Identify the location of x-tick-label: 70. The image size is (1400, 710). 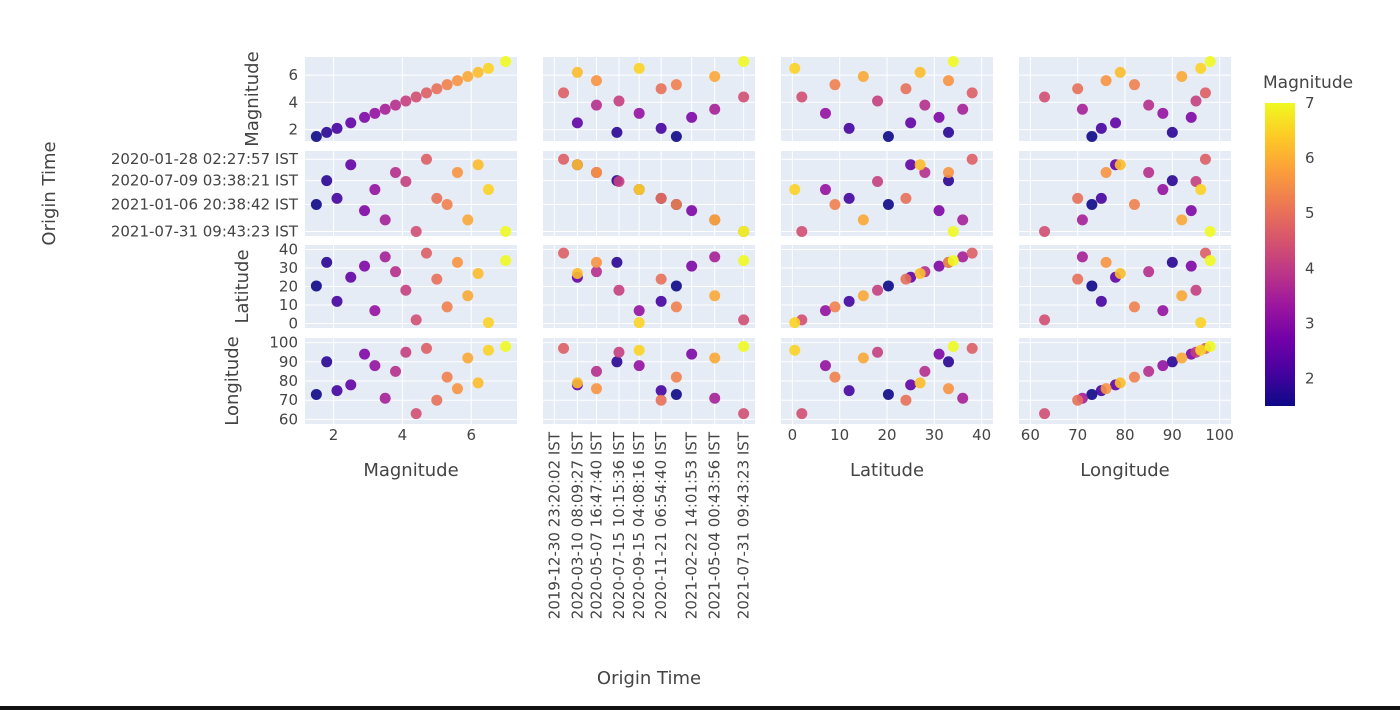
(1077, 435).